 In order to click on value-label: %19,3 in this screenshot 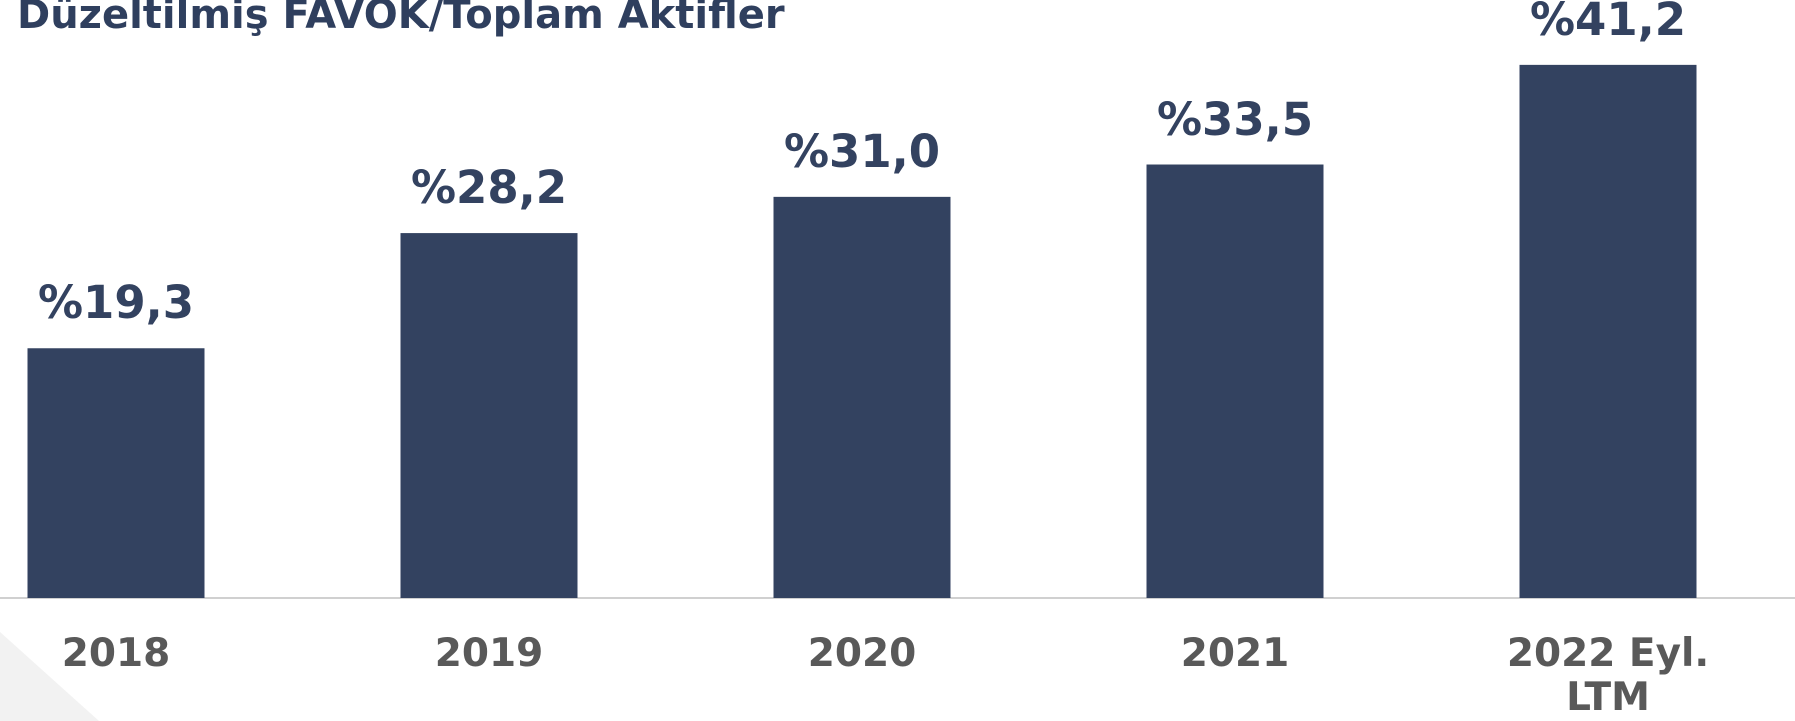, I will do `click(116, 303)`.